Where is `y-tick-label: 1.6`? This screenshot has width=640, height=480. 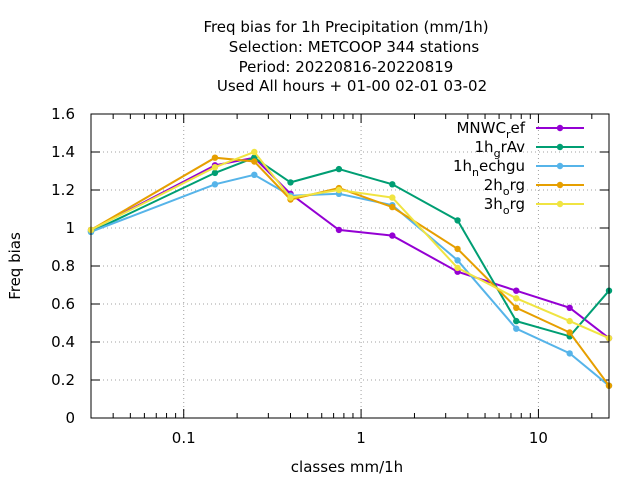 y-tick-label: 1.6 is located at coordinates (63, 114).